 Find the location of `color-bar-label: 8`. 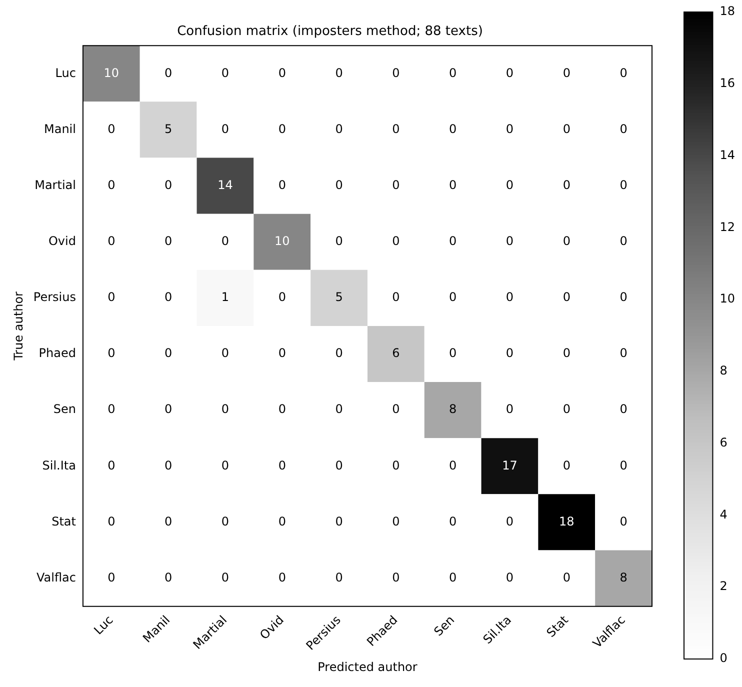

color-bar-label: 8 is located at coordinates (724, 371).